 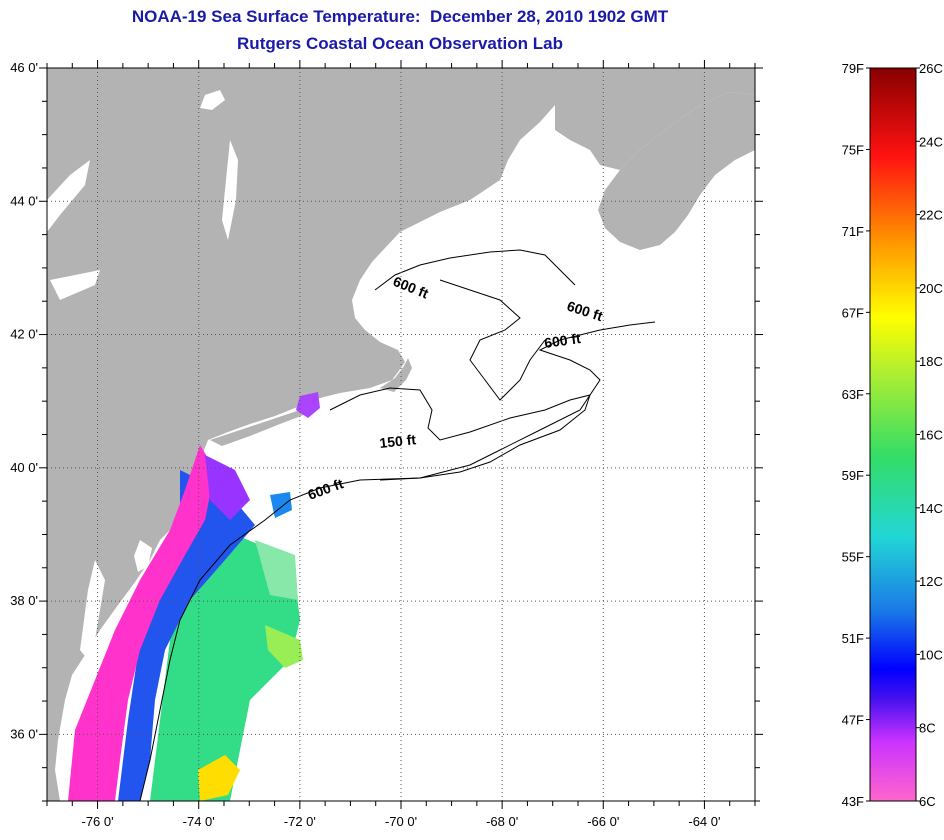 What do you see at coordinates (853, 68) in the screenshot?
I see `colorbar-f-label: 79F` at bounding box center [853, 68].